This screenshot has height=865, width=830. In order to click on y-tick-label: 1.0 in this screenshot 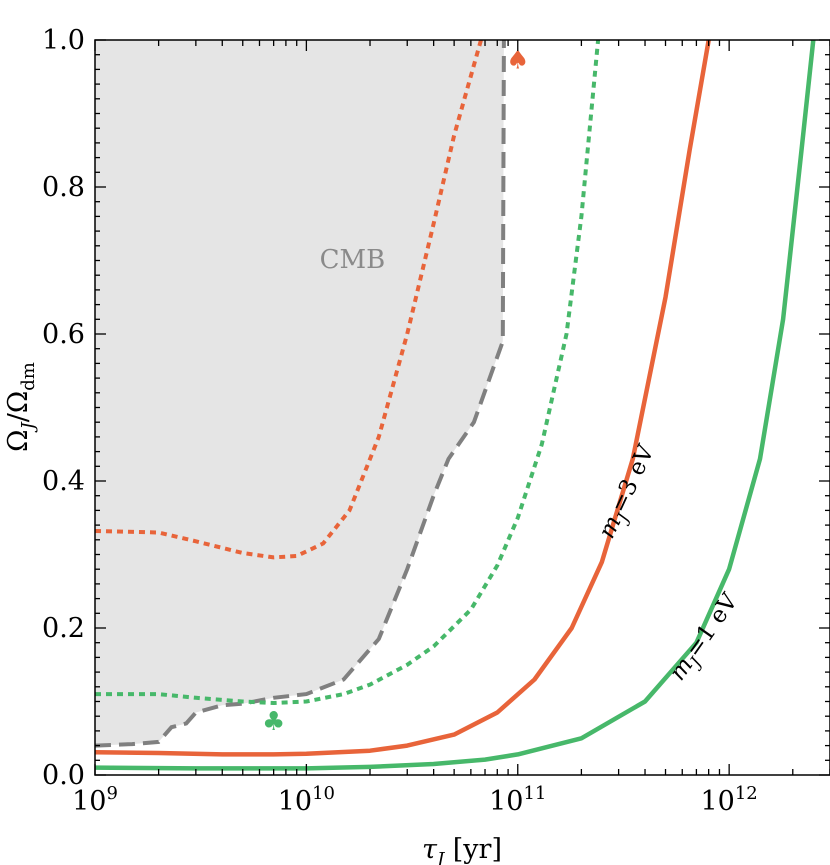, I will do `click(63, 40)`.